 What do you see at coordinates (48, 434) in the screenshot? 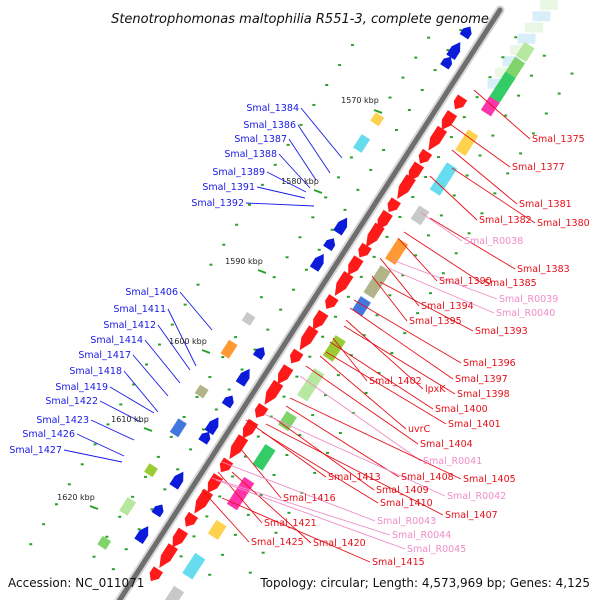
I see `left-gene-label: Smal_1426` at bounding box center [48, 434].